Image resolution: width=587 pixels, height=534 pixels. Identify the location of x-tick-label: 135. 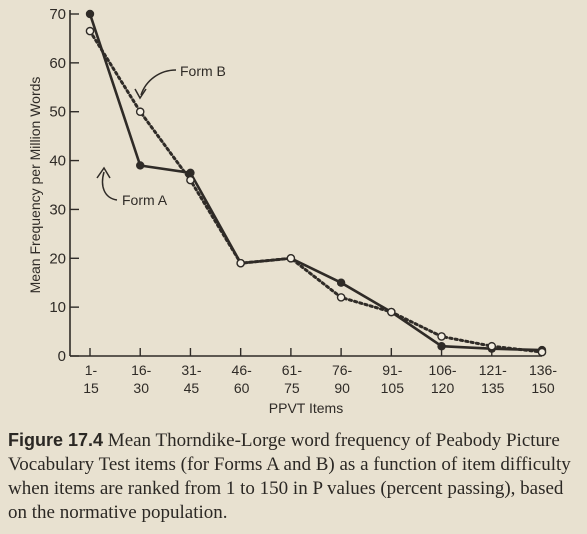
(493, 388).